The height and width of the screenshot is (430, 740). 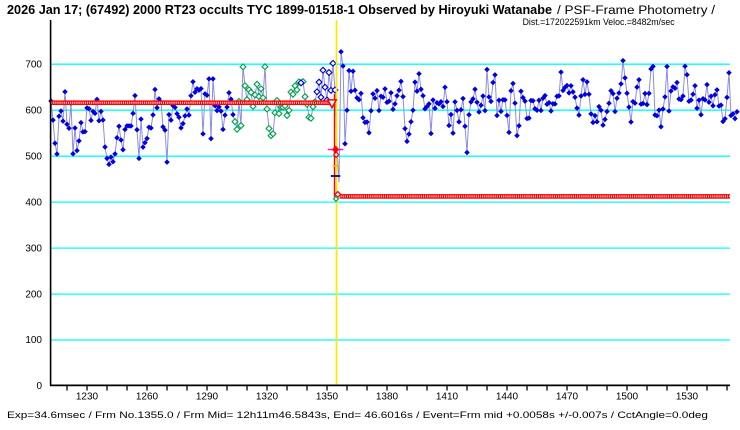 What do you see at coordinates (147, 397) in the screenshot?
I see `svg-text: 1260` at bounding box center [147, 397].